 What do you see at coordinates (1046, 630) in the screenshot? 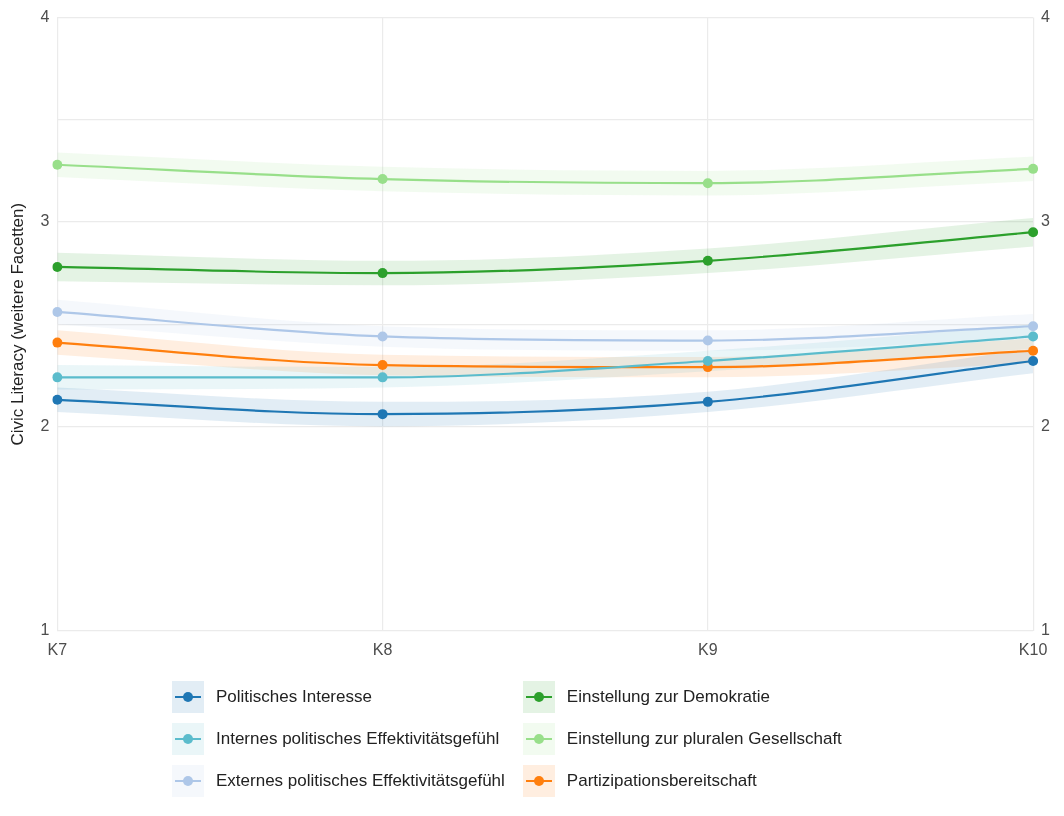
I see `y2-tick-label: 1` at bounding box center [1046, 630].